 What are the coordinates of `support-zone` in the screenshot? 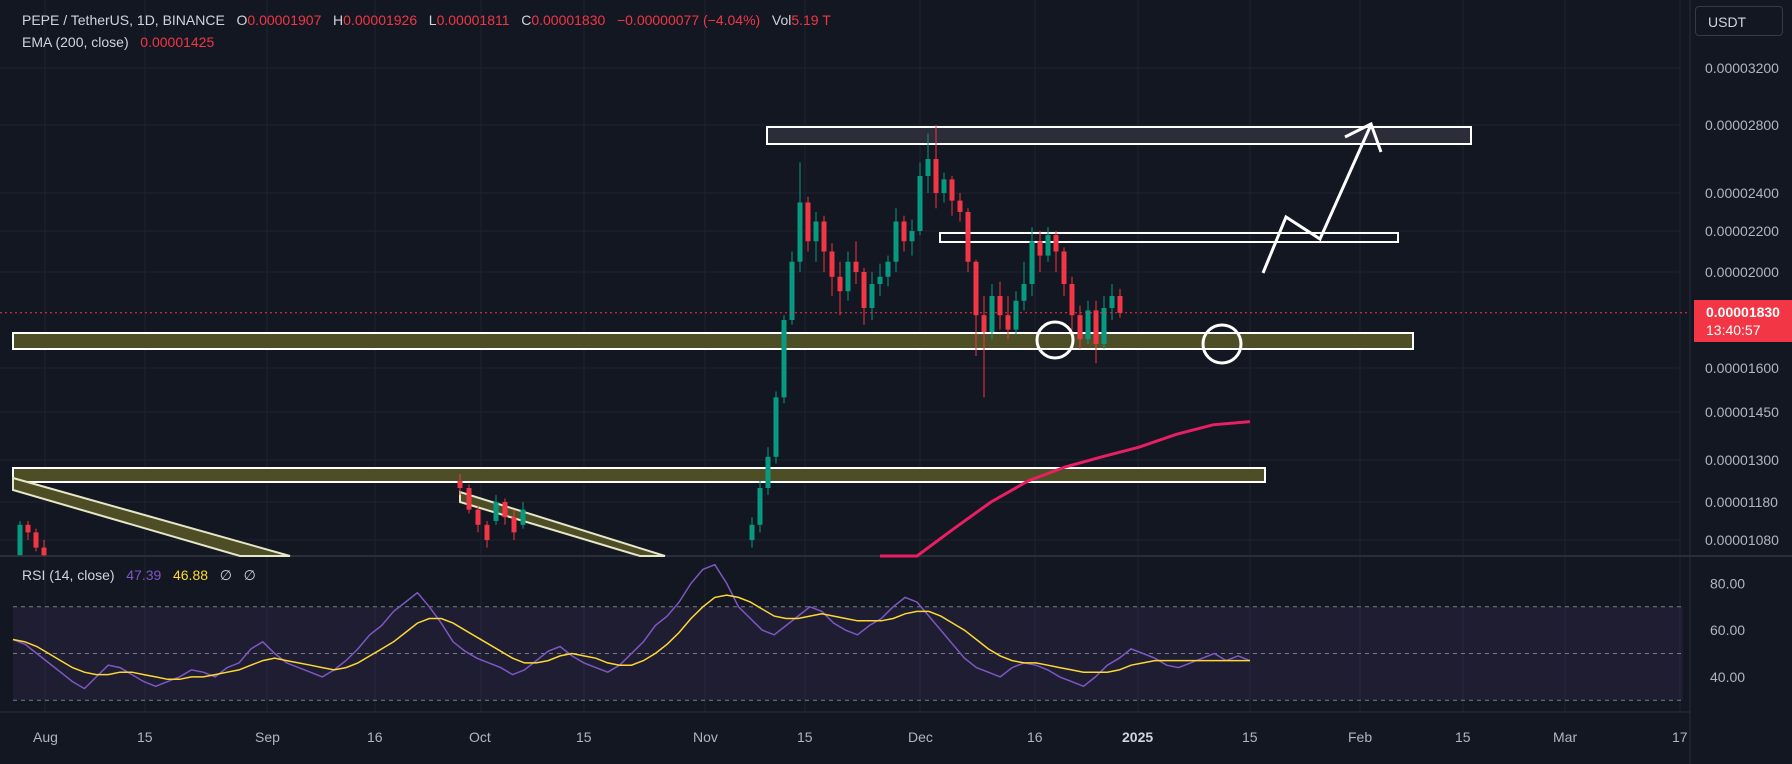 It's located at (713, 341).